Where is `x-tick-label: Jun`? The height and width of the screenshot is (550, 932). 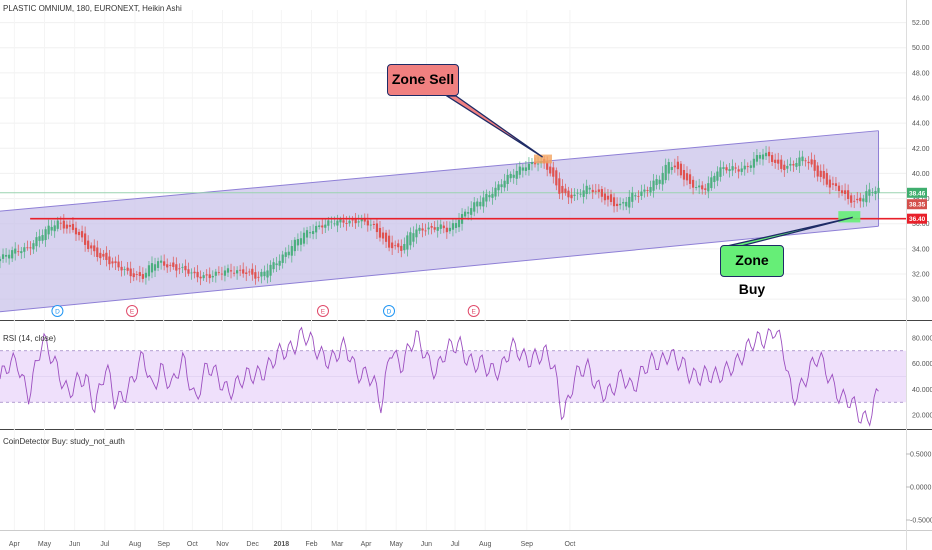
x-tick-label: Jun is located at coordinates (426, 544).